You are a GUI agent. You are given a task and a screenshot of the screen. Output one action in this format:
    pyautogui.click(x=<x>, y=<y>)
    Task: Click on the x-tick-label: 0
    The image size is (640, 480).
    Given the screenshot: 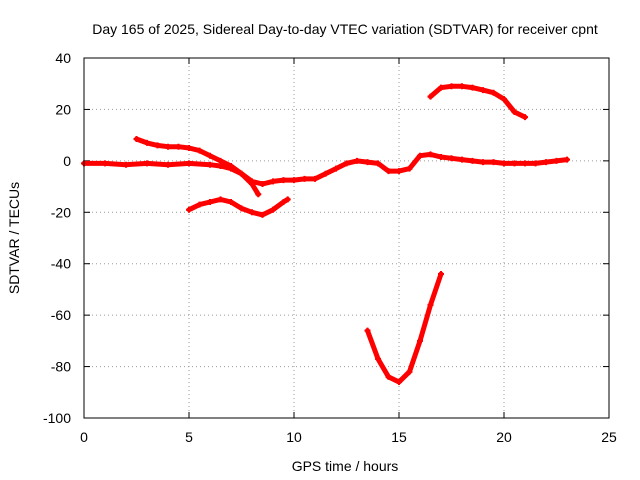 What is the action you would take?
    pyautogui.click(x=84, y=437)
    